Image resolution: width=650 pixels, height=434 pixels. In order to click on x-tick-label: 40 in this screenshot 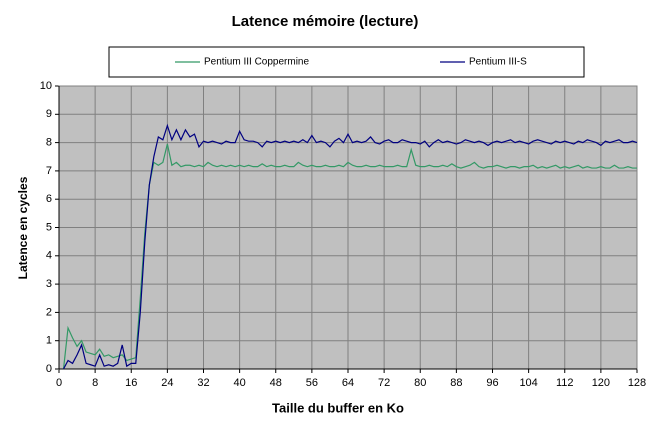, I will do `click(240, 383)`.